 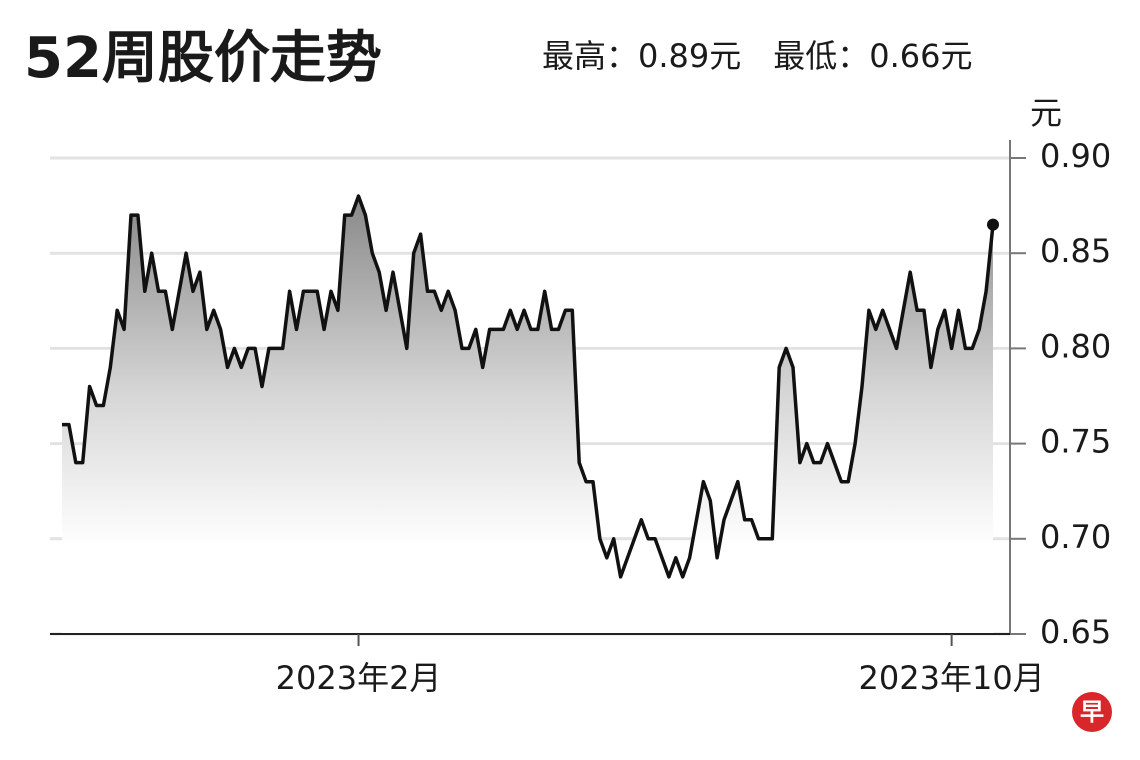 I want to click on chart-title: 52周股价走势, so click(x=203, y=58).